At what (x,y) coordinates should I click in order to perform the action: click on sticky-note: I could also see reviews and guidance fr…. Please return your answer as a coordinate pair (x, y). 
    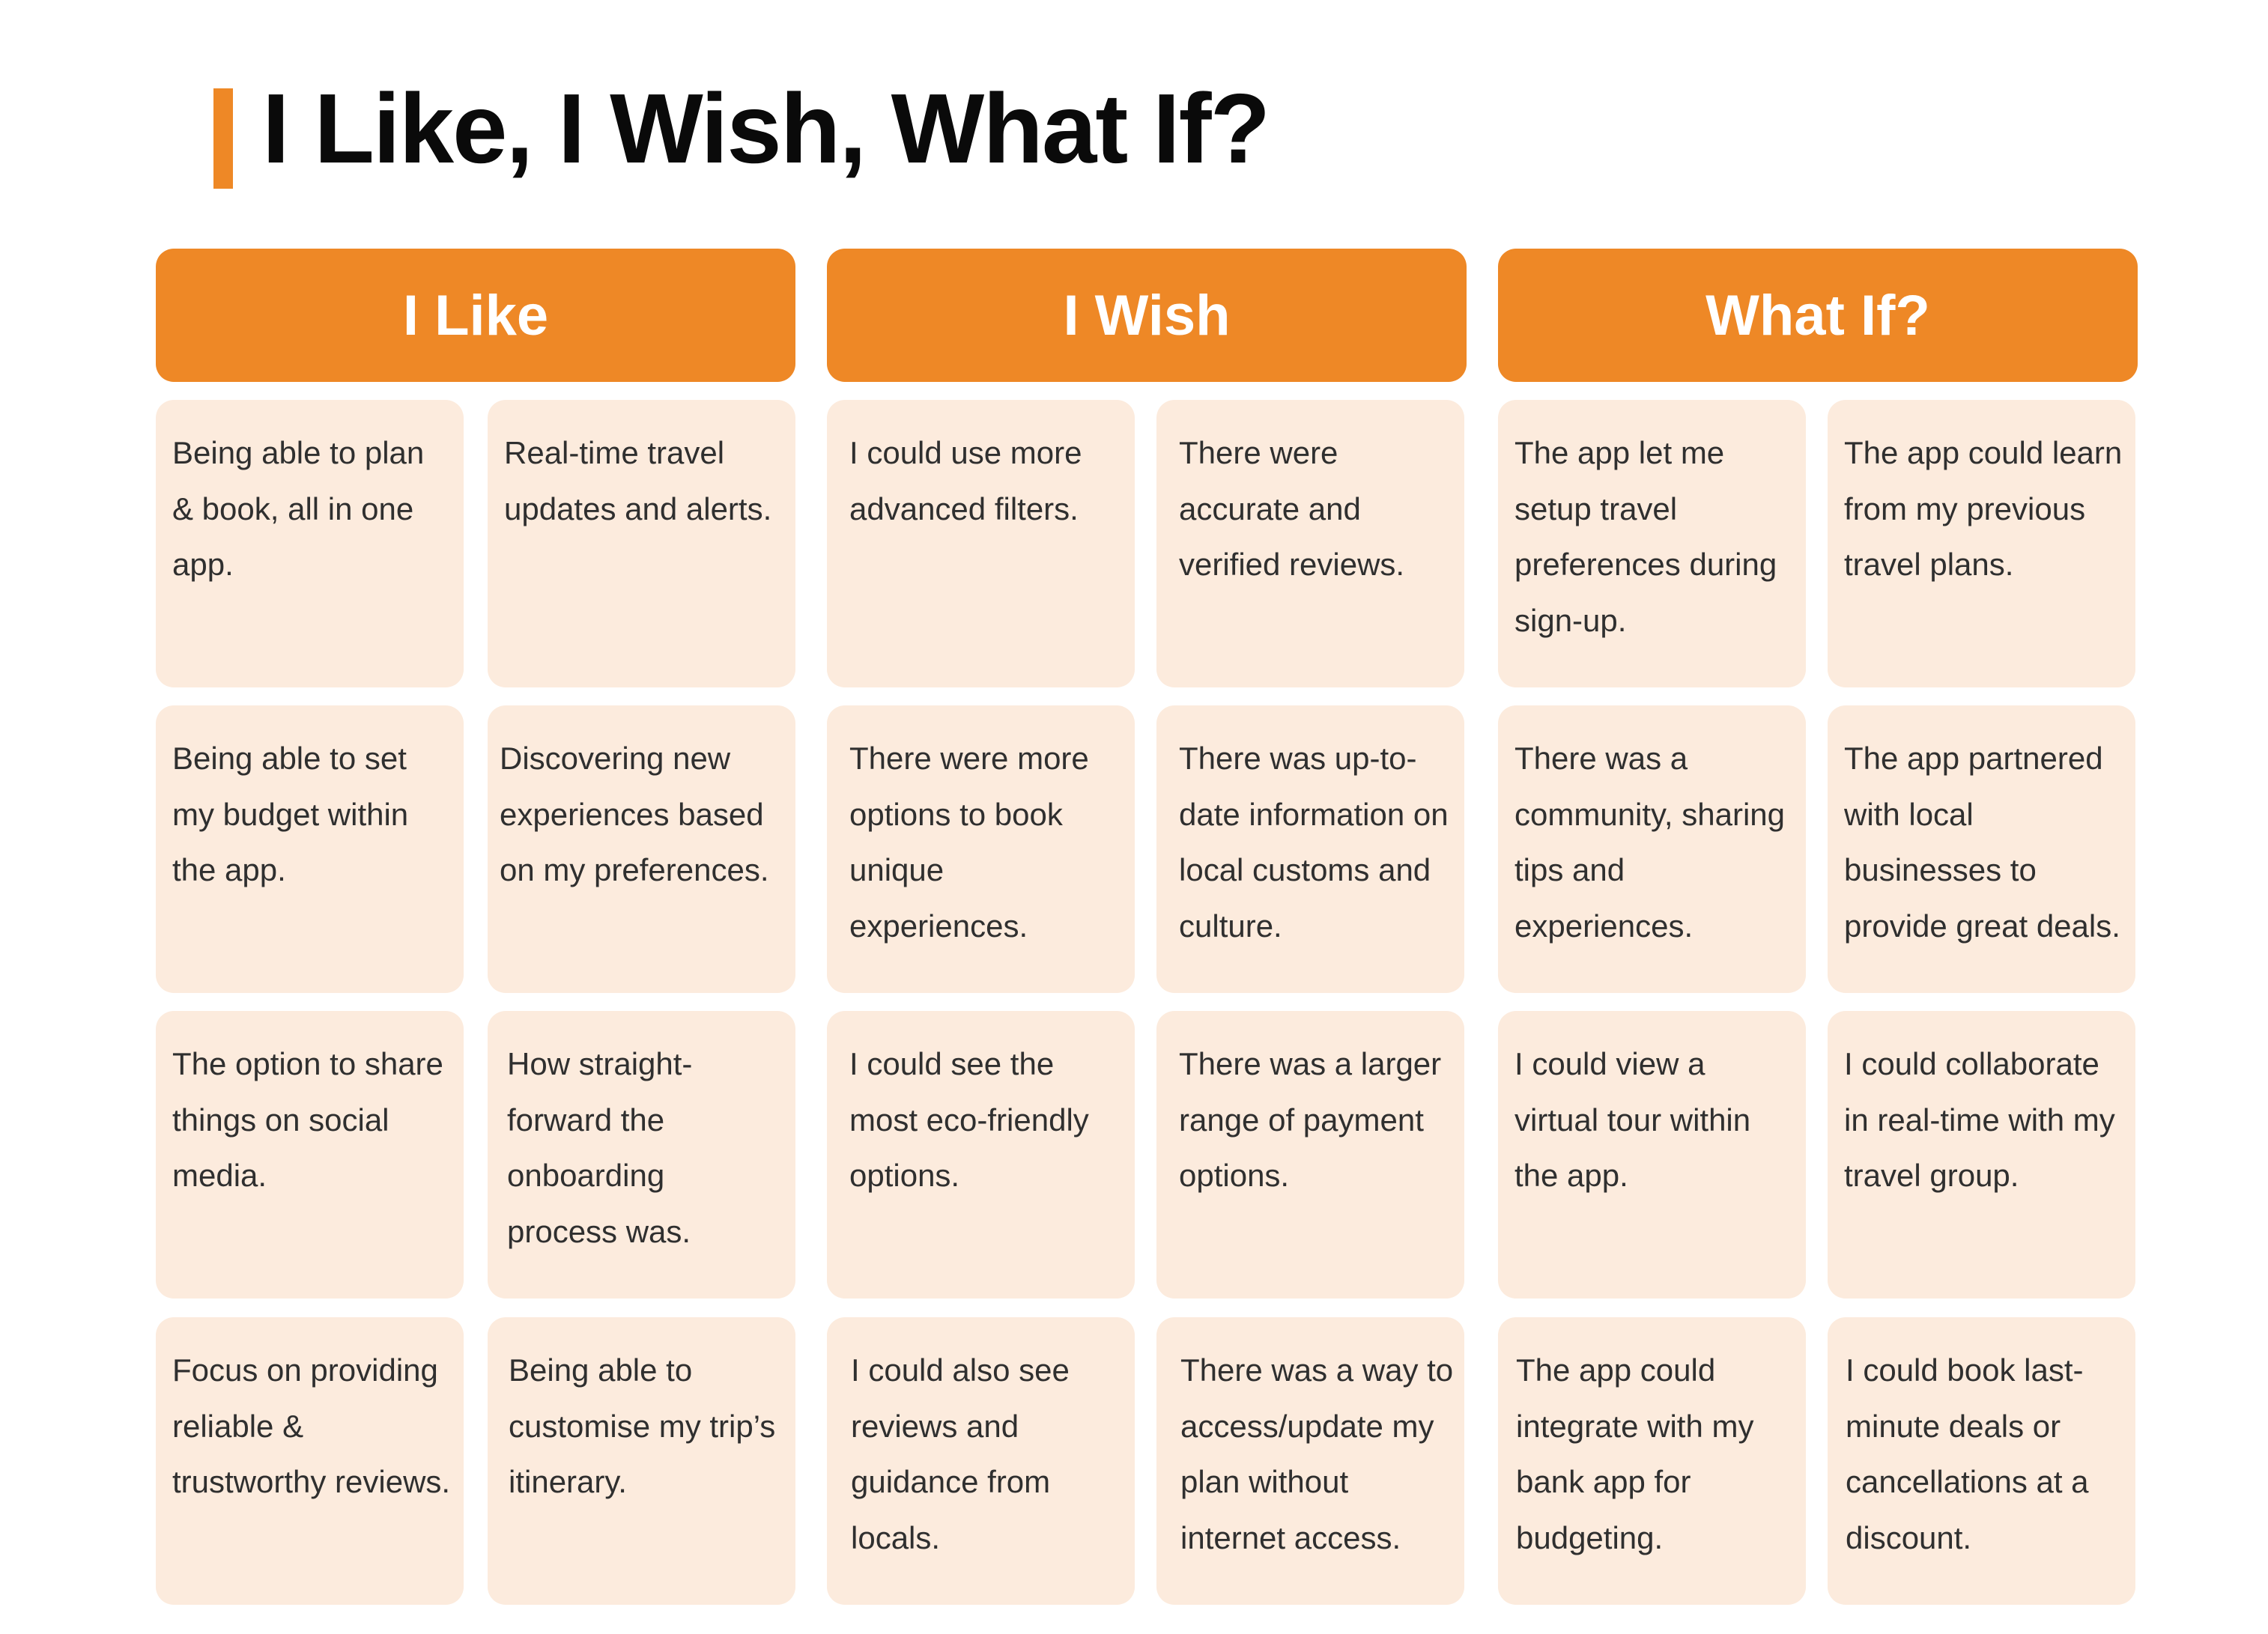
    Looking at the image, I should click on (981, 1461).